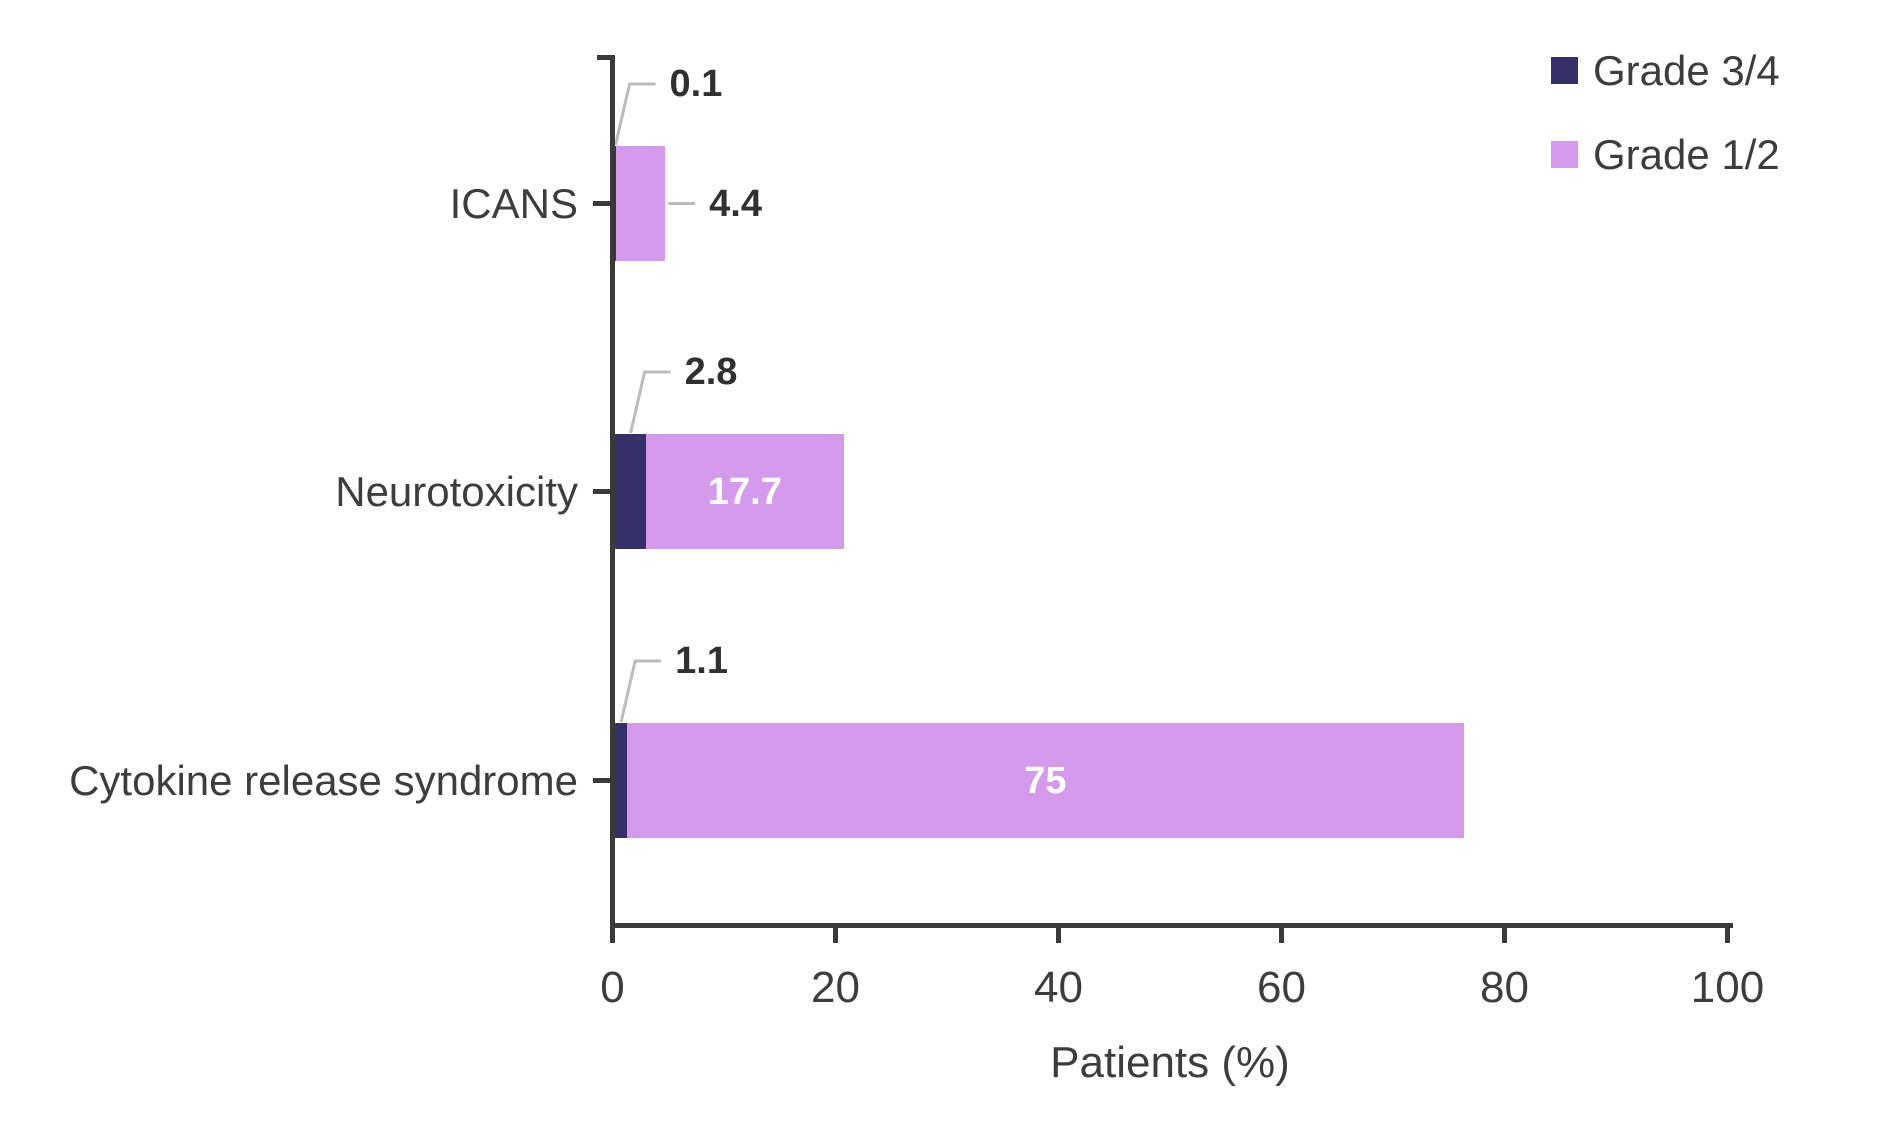  Describe the element at coordinates (1504, 987) in the screenshot. I see `x-tick-label: 80` at that location.